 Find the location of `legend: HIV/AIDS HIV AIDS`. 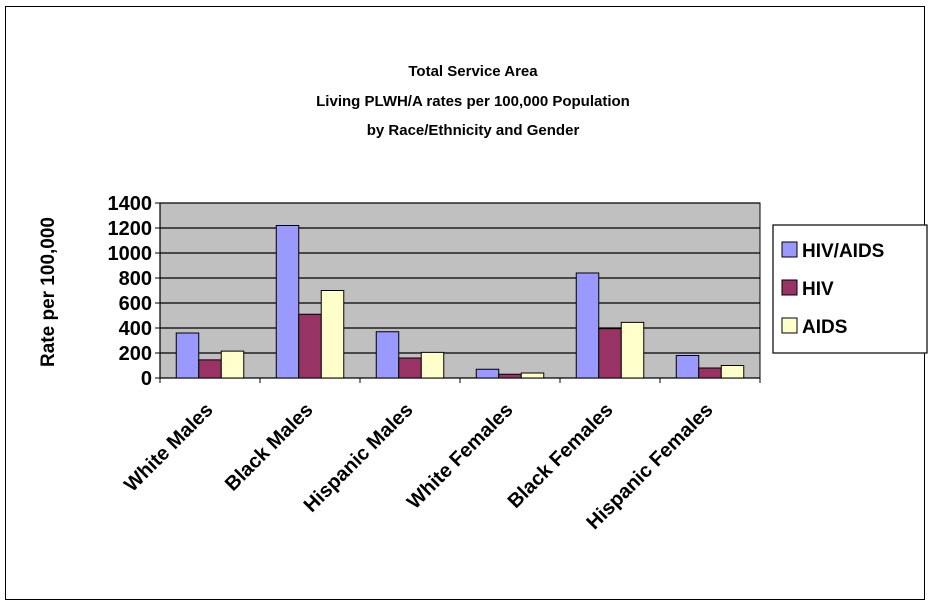

legend: HIV/AIDS HIV AIDS is located at coordinates (850, 289).